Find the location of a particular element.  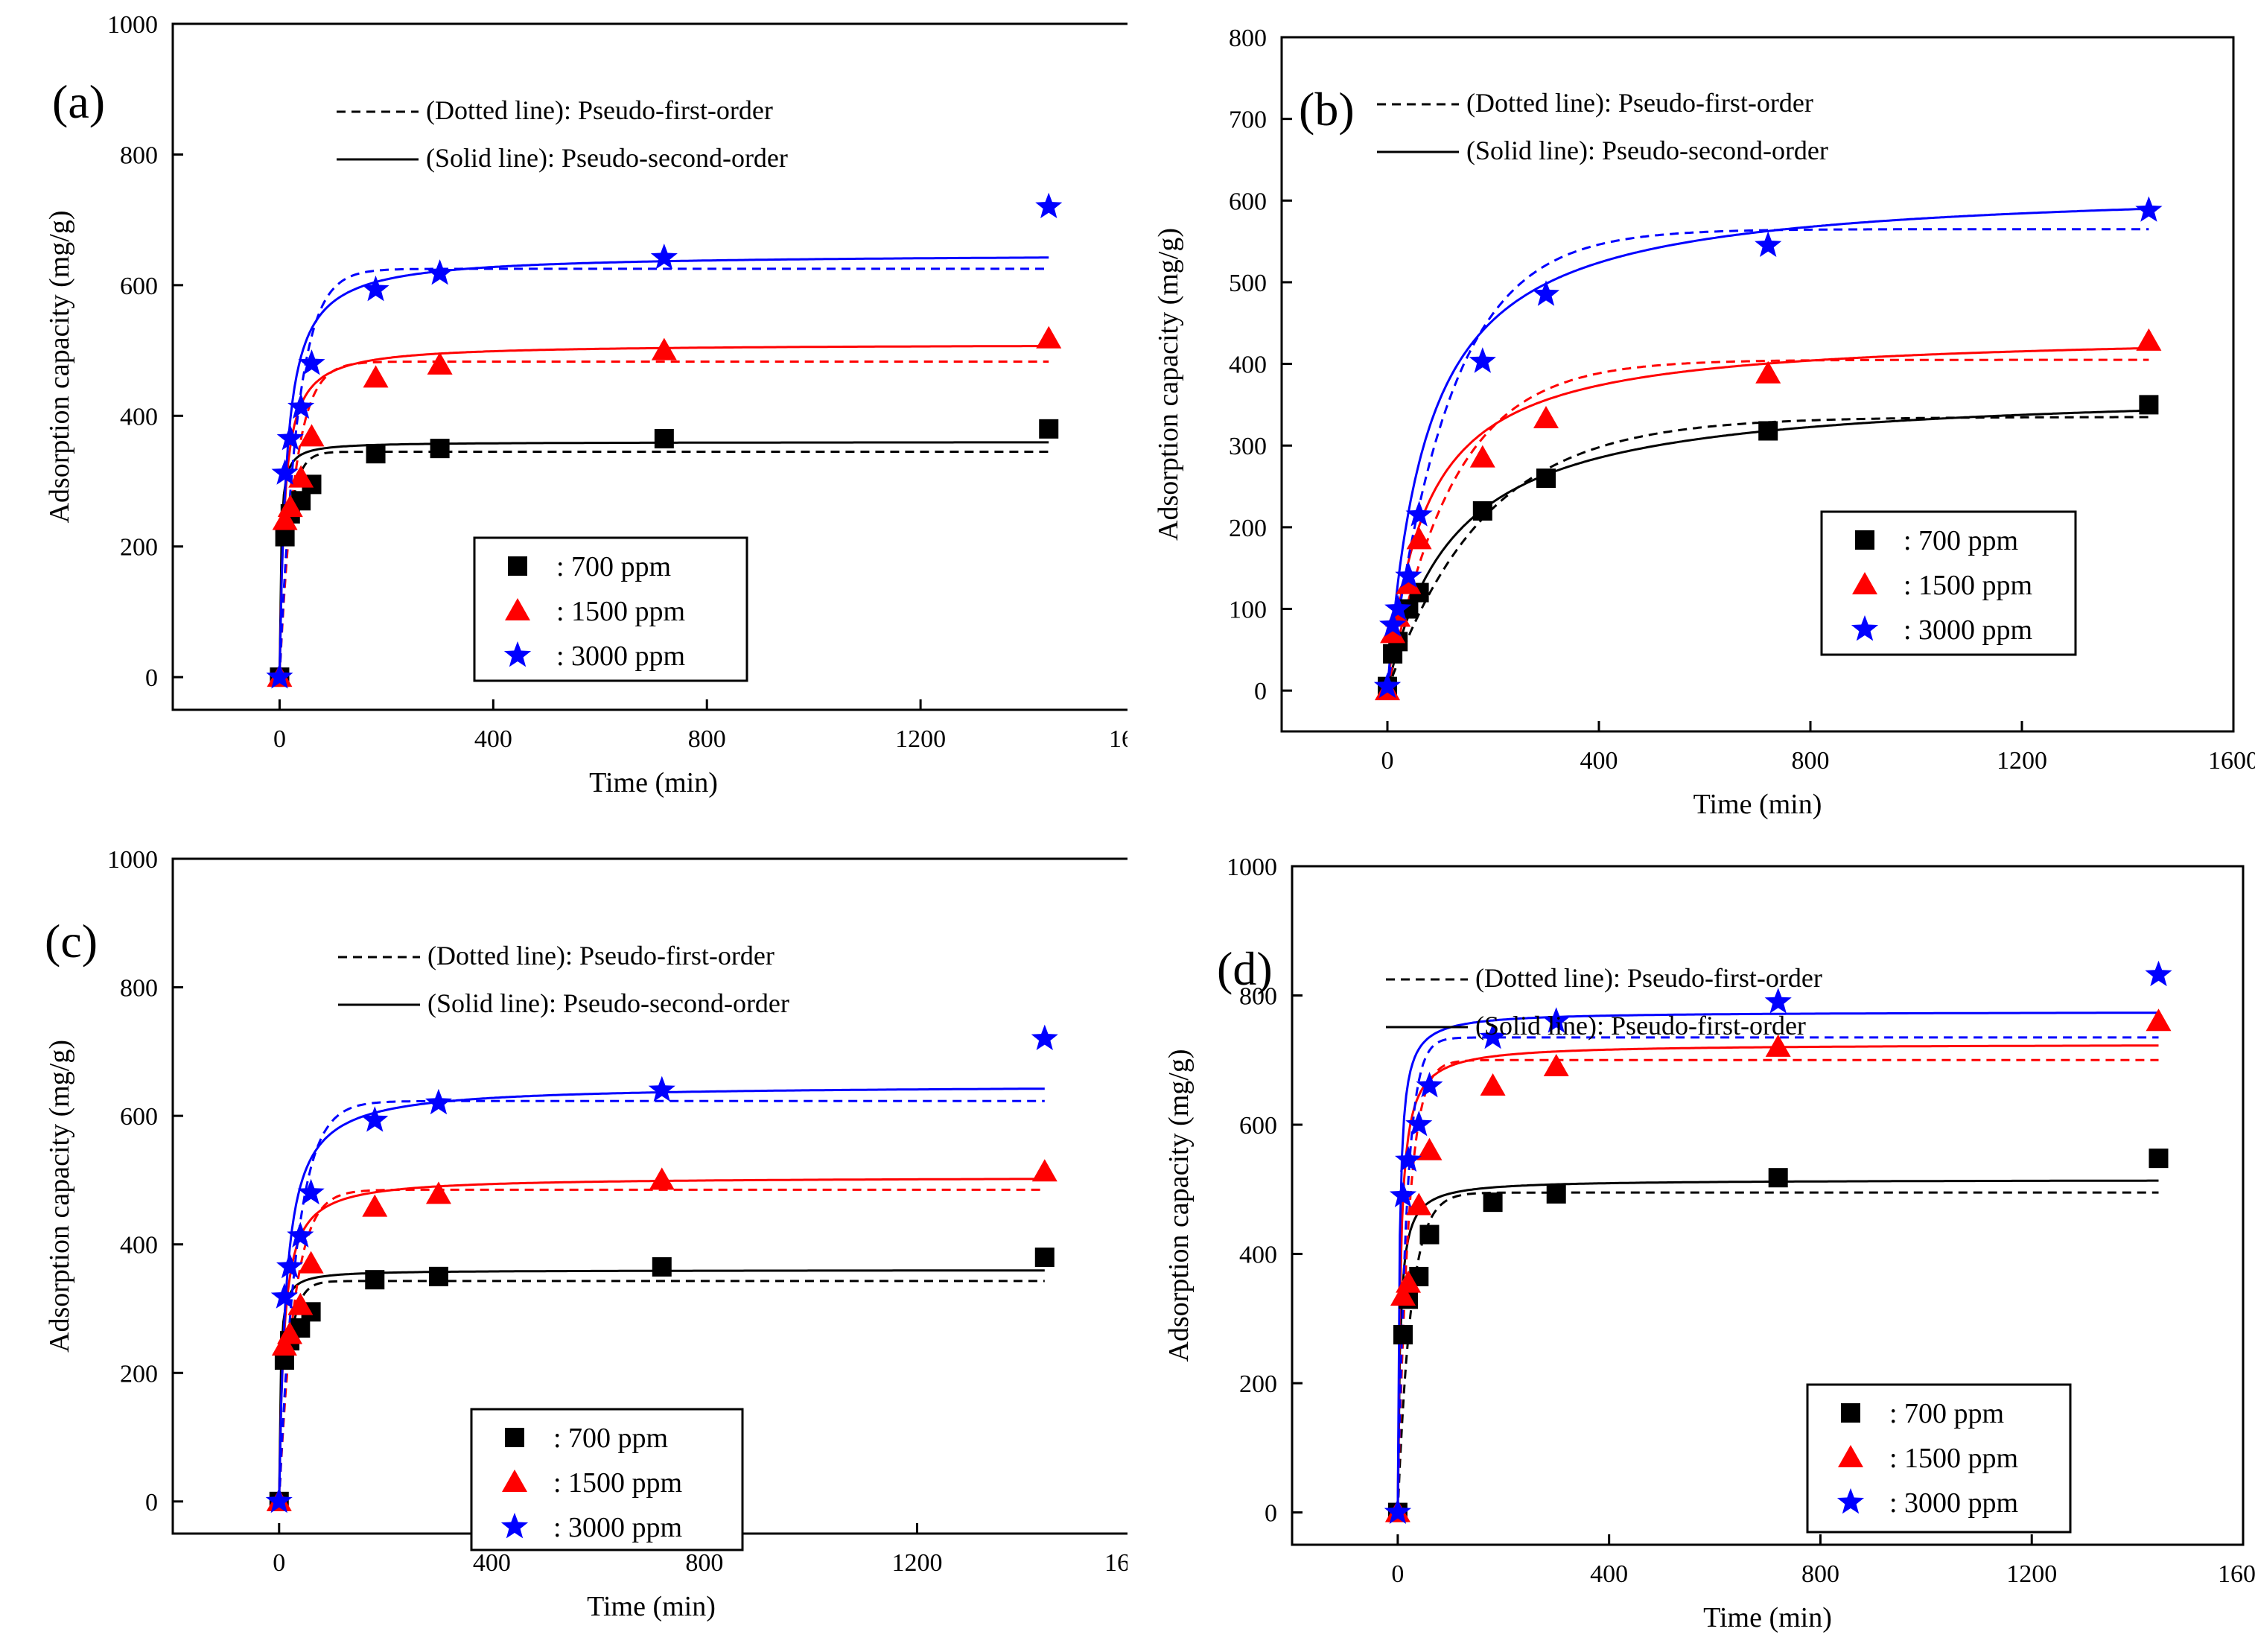

legend-series-label: : 3000 ppm is located at coordinates (617, 1527).